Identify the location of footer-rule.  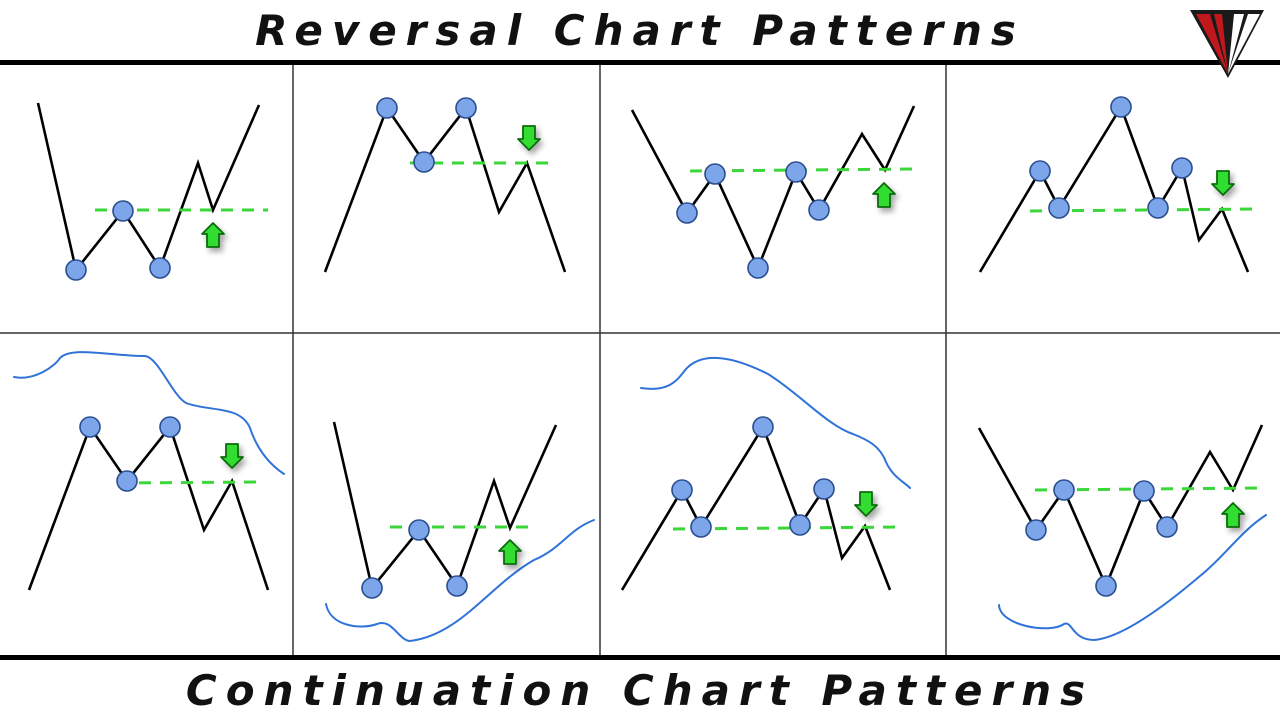
(640, 657).